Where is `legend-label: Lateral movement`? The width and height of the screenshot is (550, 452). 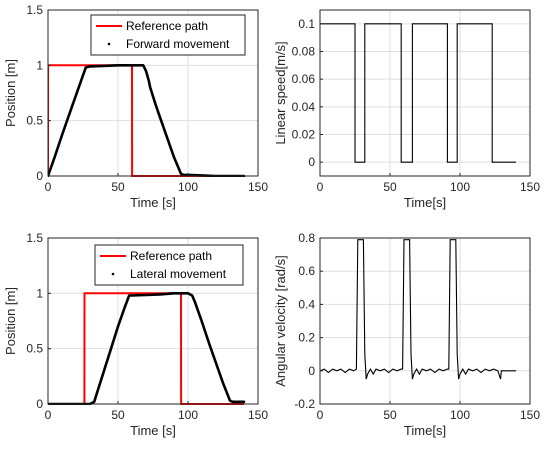
legend-label: Lateral movement is located at coordinates (178, 274).